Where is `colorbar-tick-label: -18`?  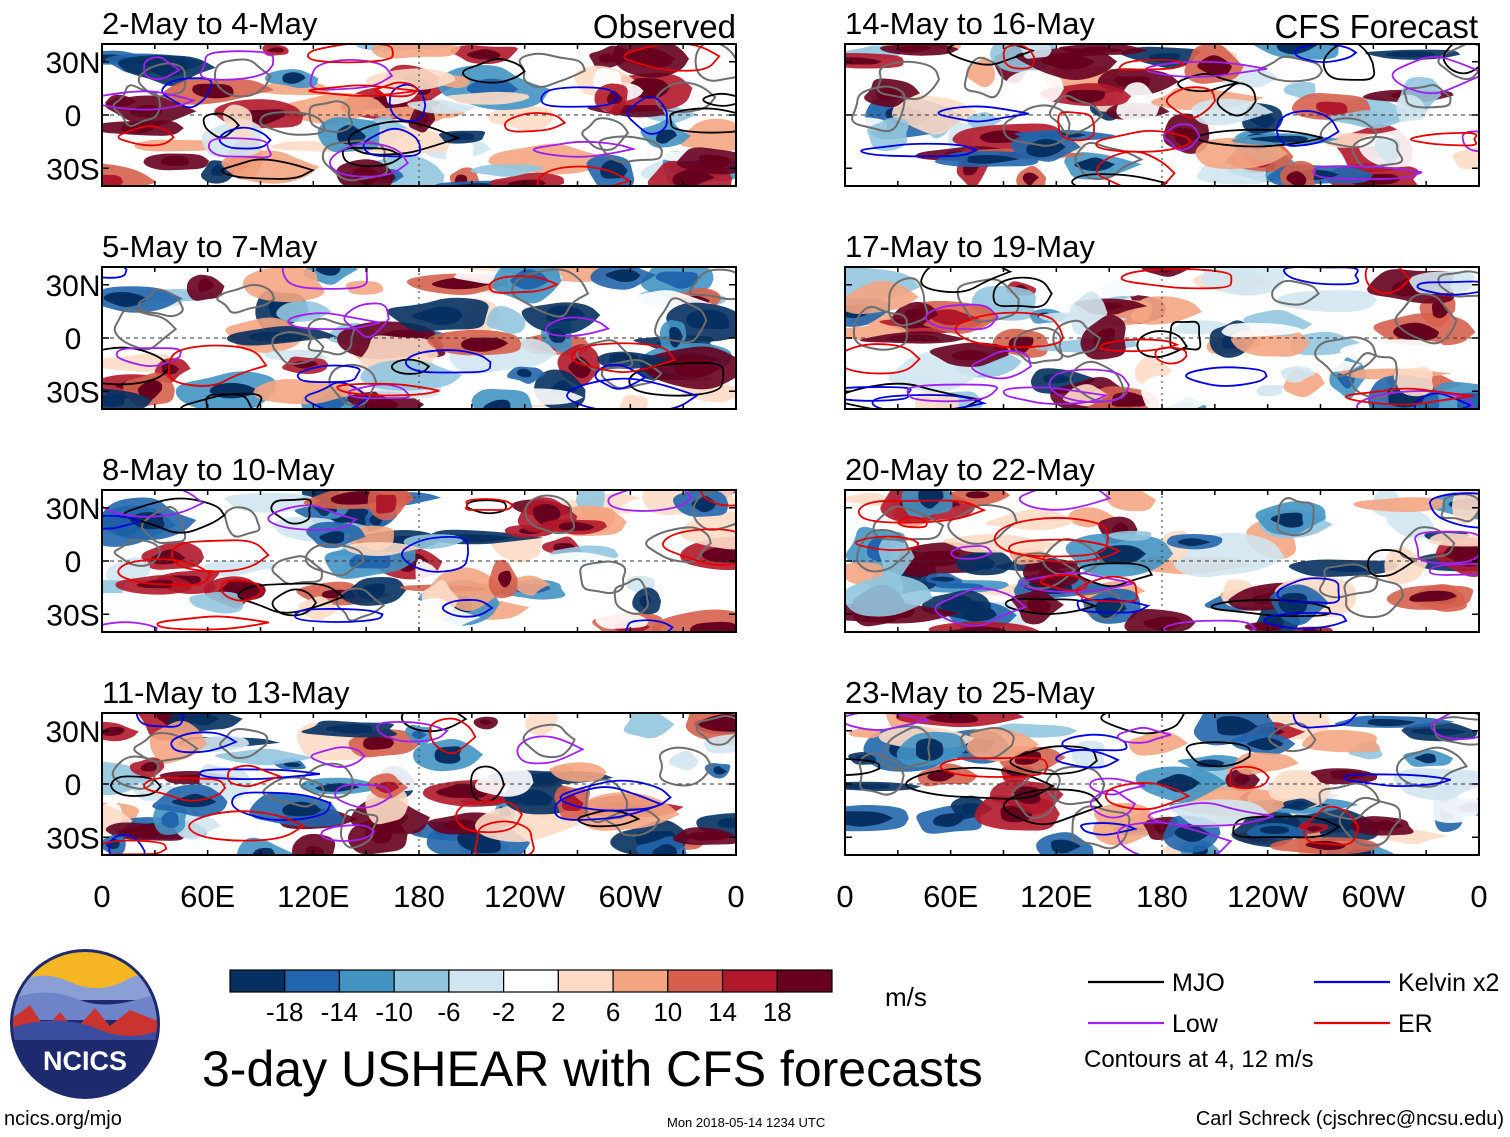
colorbar-tick-label: -18 is located at coordinates (285, 1012).